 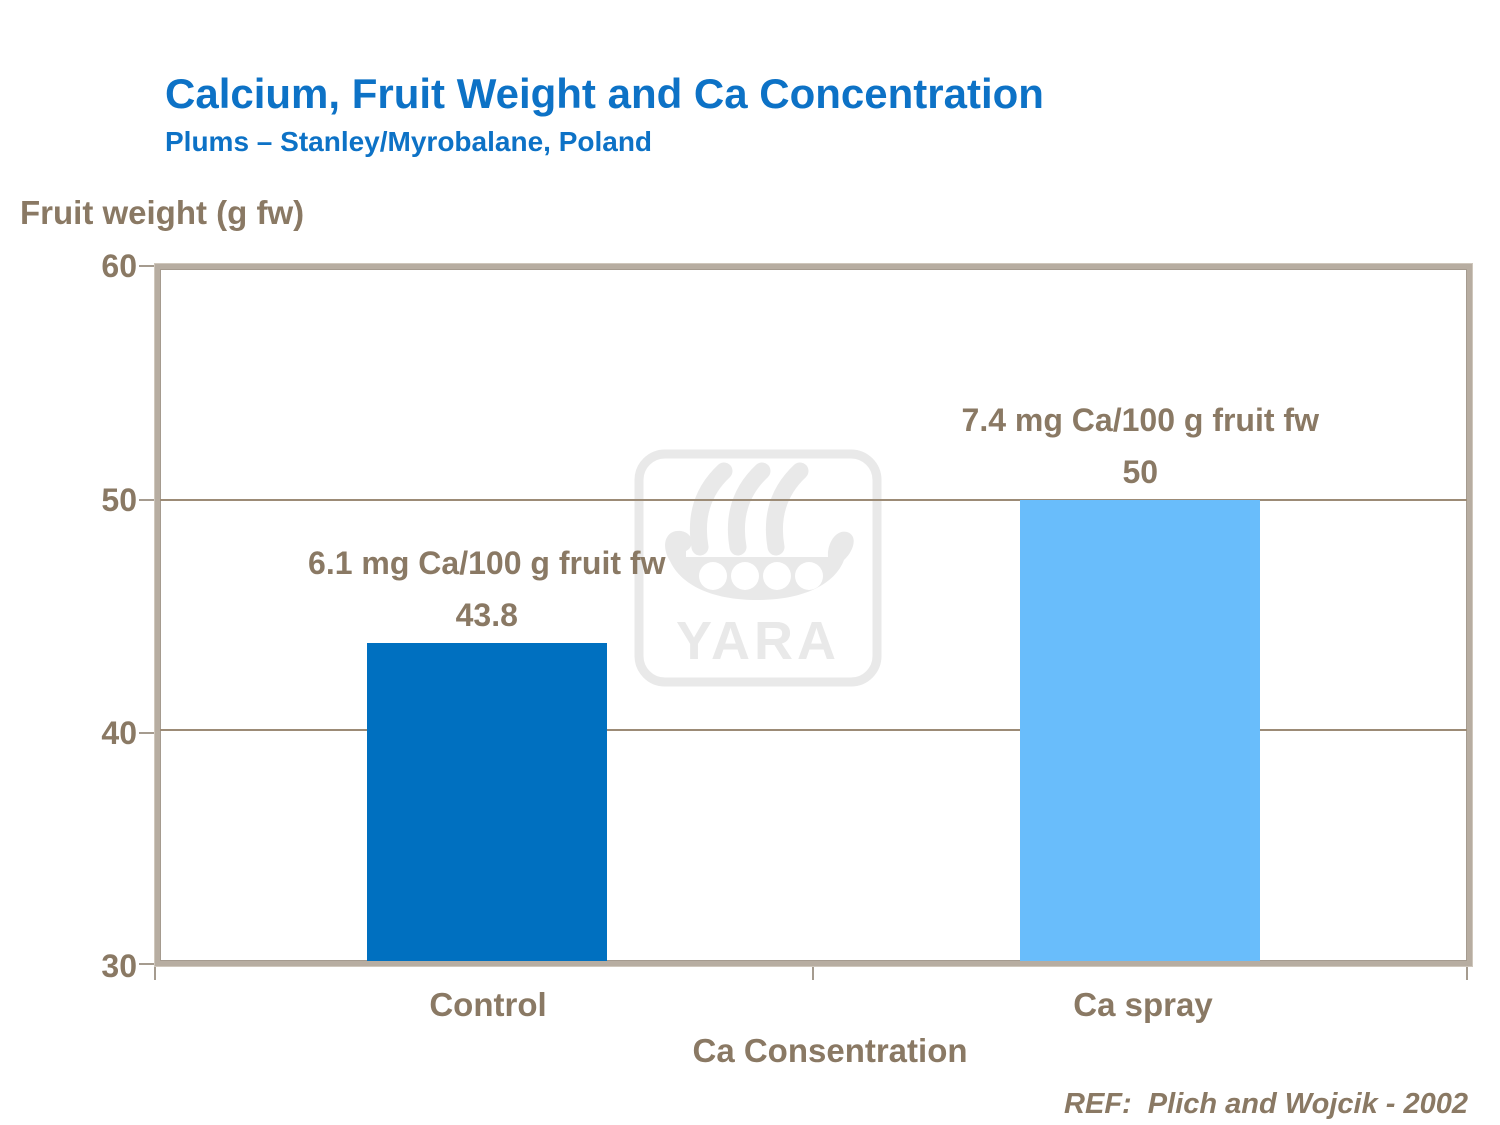 I want to click on category-label-ca-spray: Ca spray, so click(x=1143, y=1004).